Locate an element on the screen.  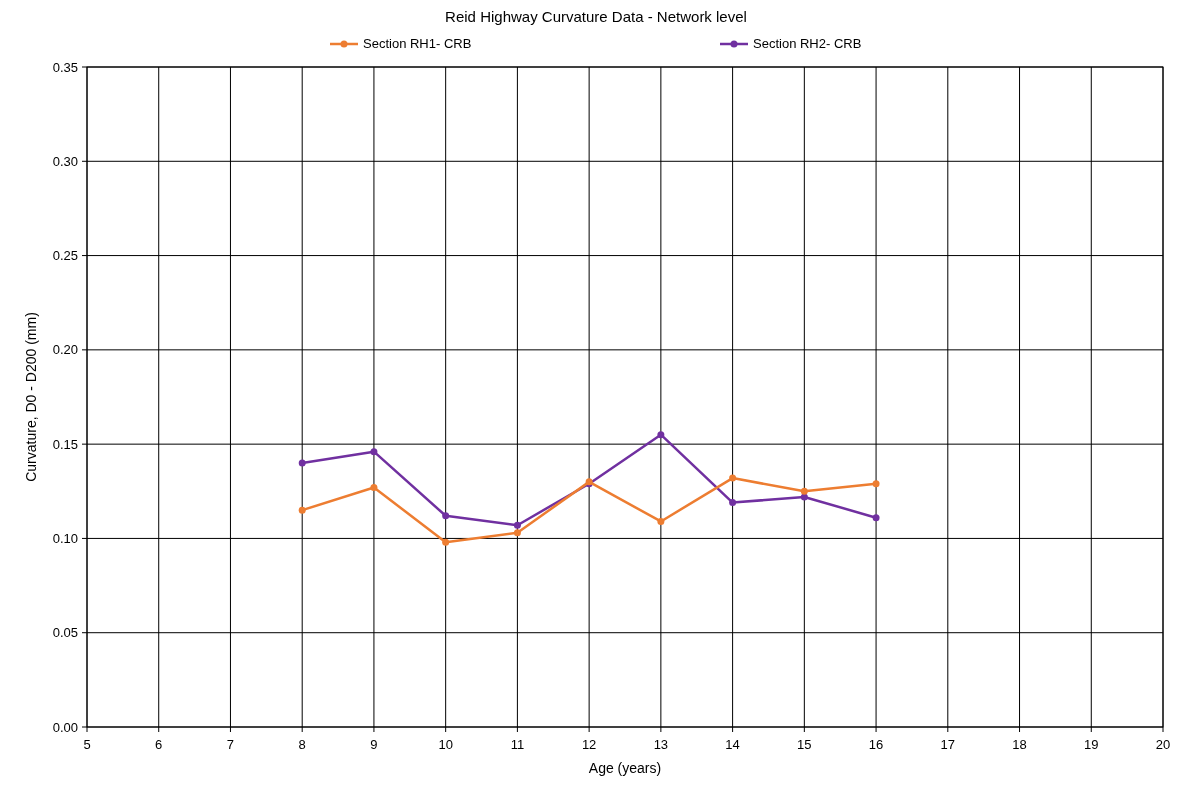
legend-label: Section RH1- CRB is located at coordinates (417, 43).